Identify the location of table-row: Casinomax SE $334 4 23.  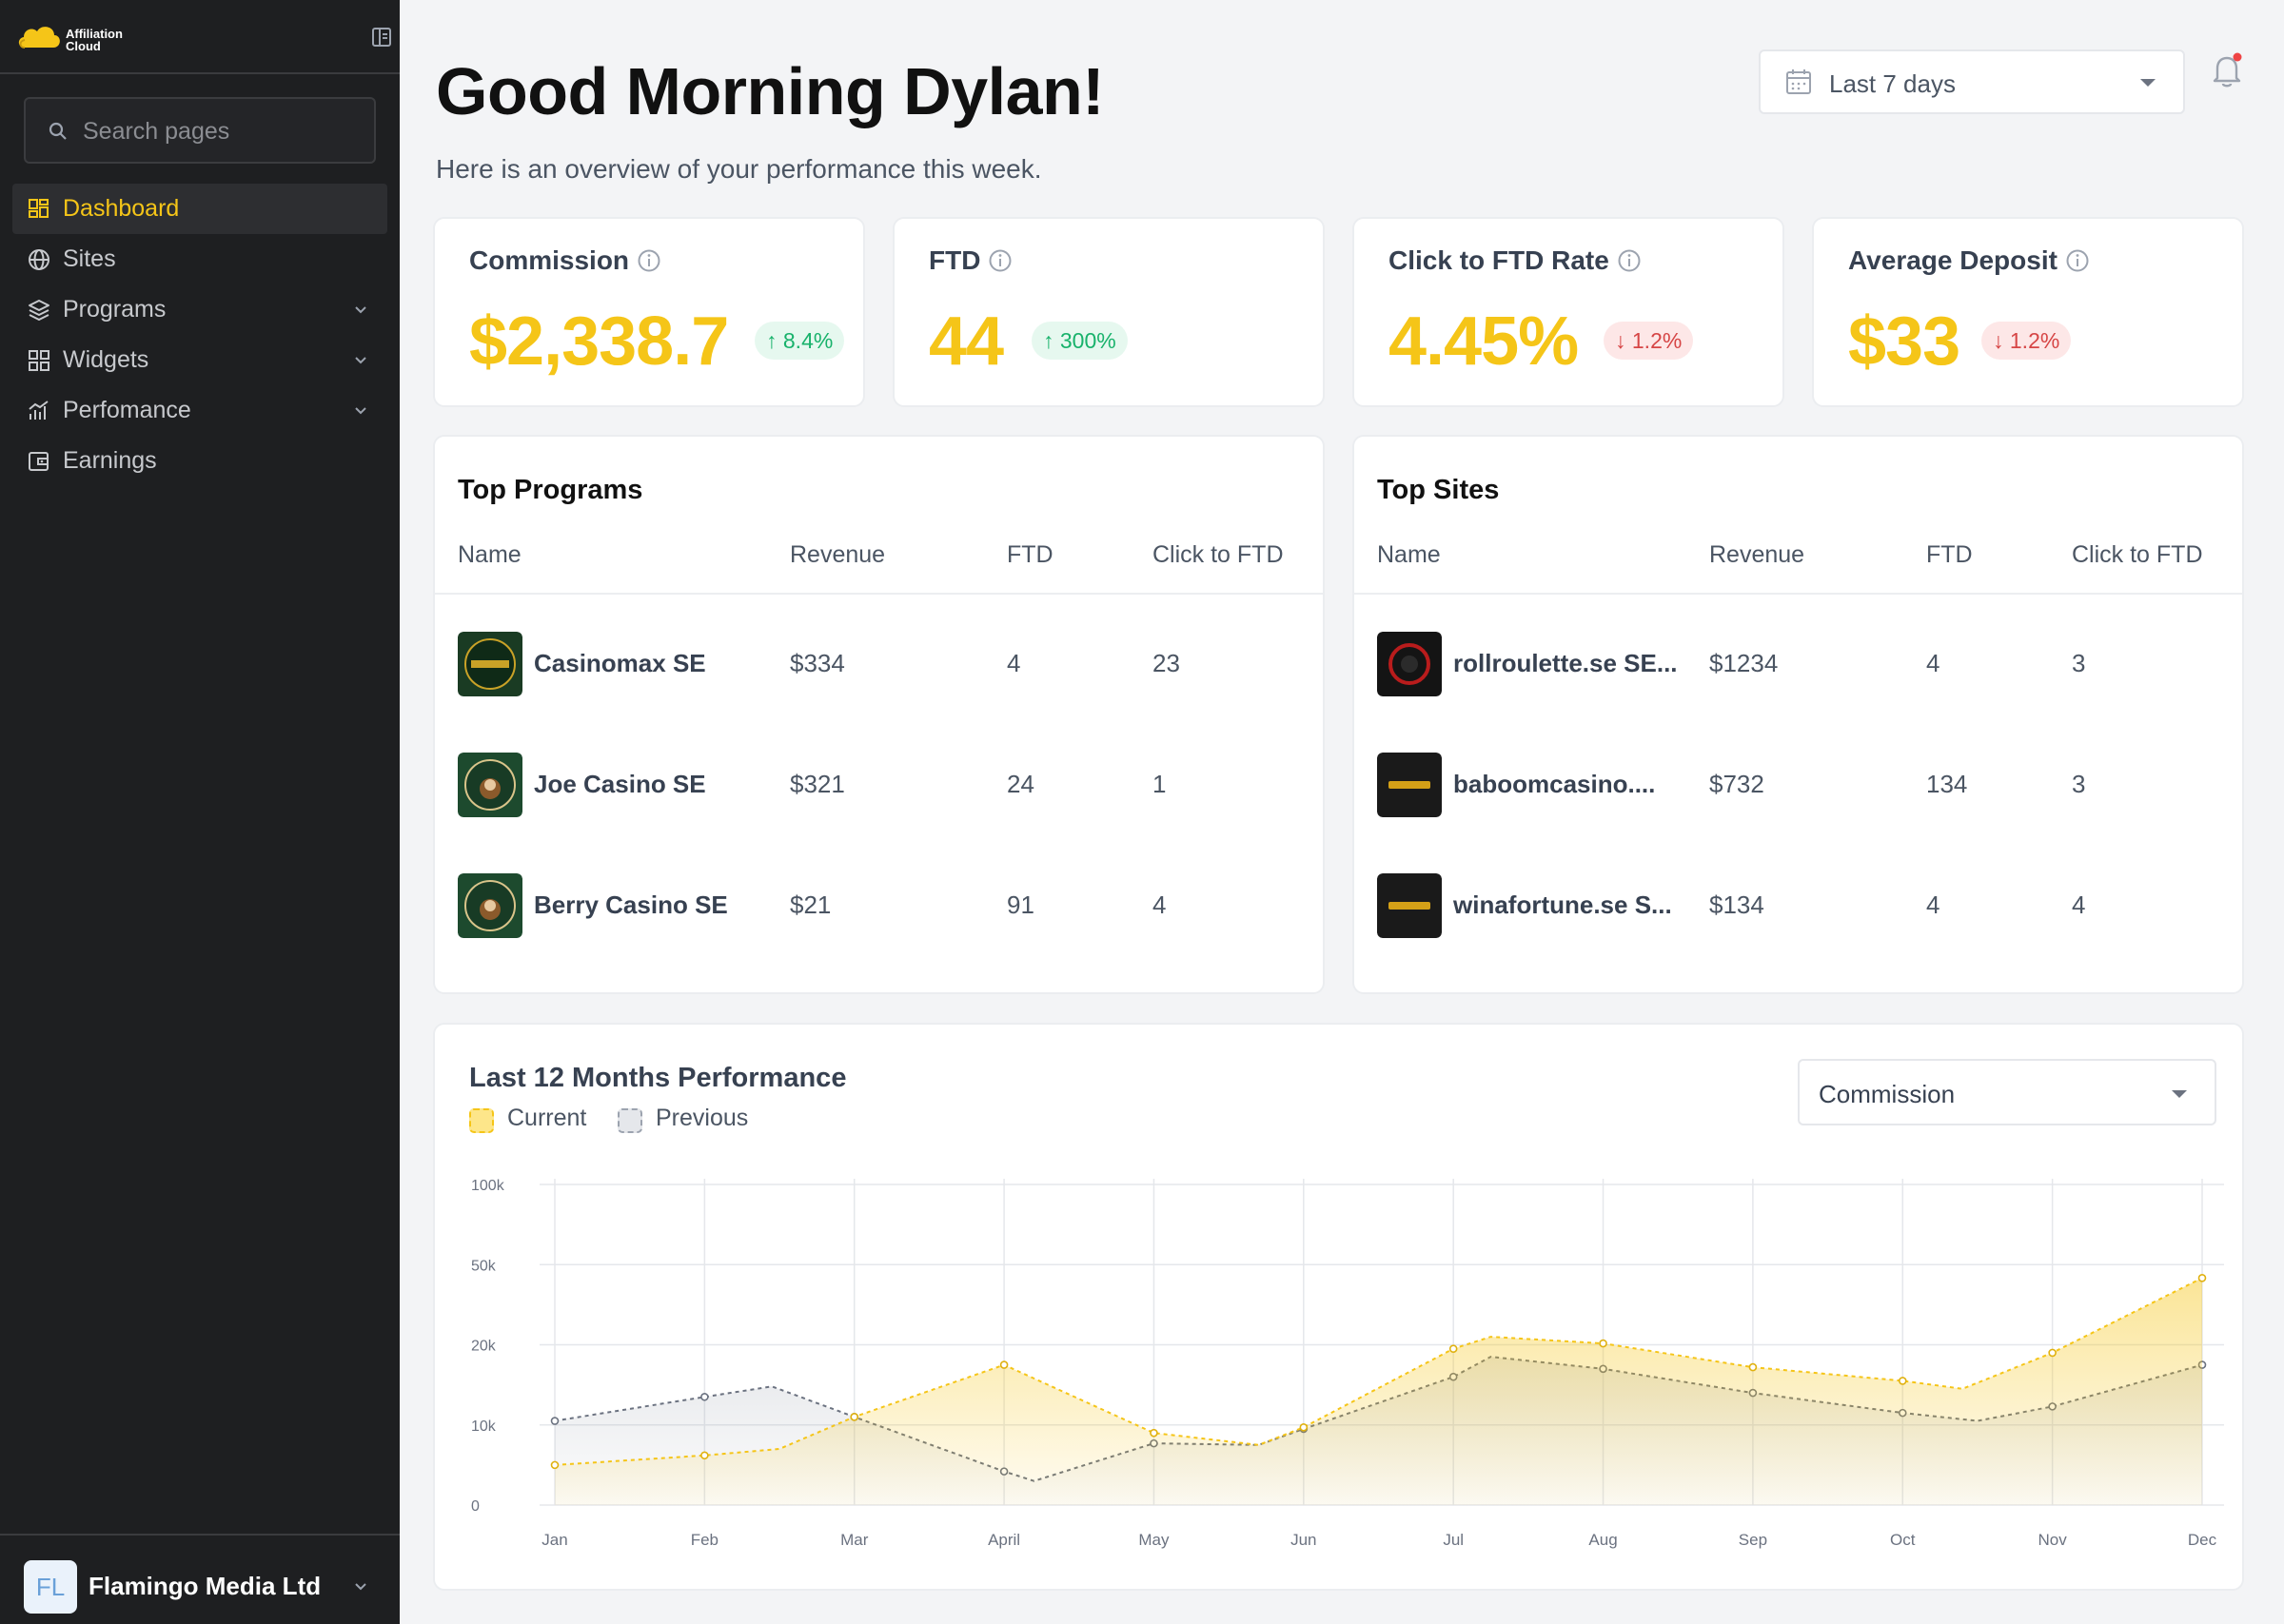
(879, 692).